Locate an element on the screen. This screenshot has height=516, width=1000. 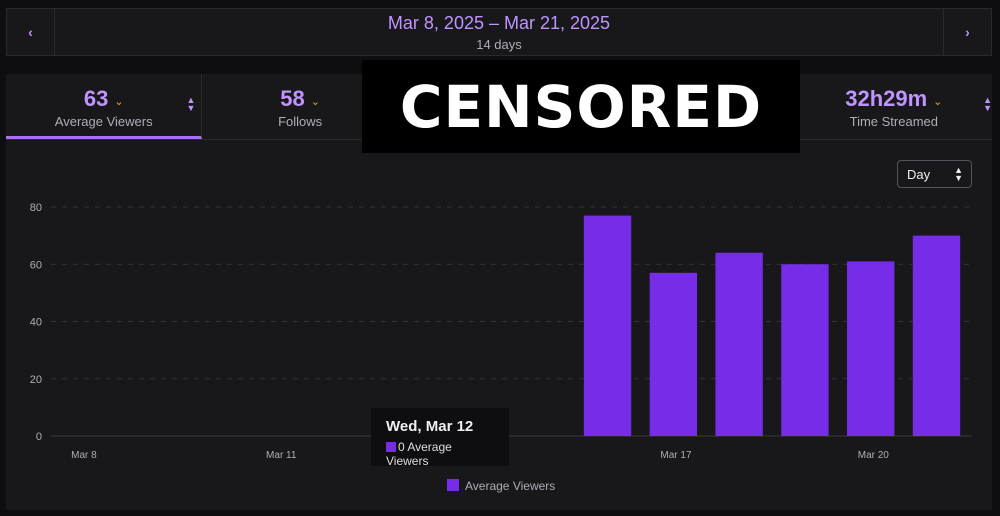
tab-average-viewers: 63 ⌄ Average Viewers ▲ ▼ is located at coordinates (104, 106).